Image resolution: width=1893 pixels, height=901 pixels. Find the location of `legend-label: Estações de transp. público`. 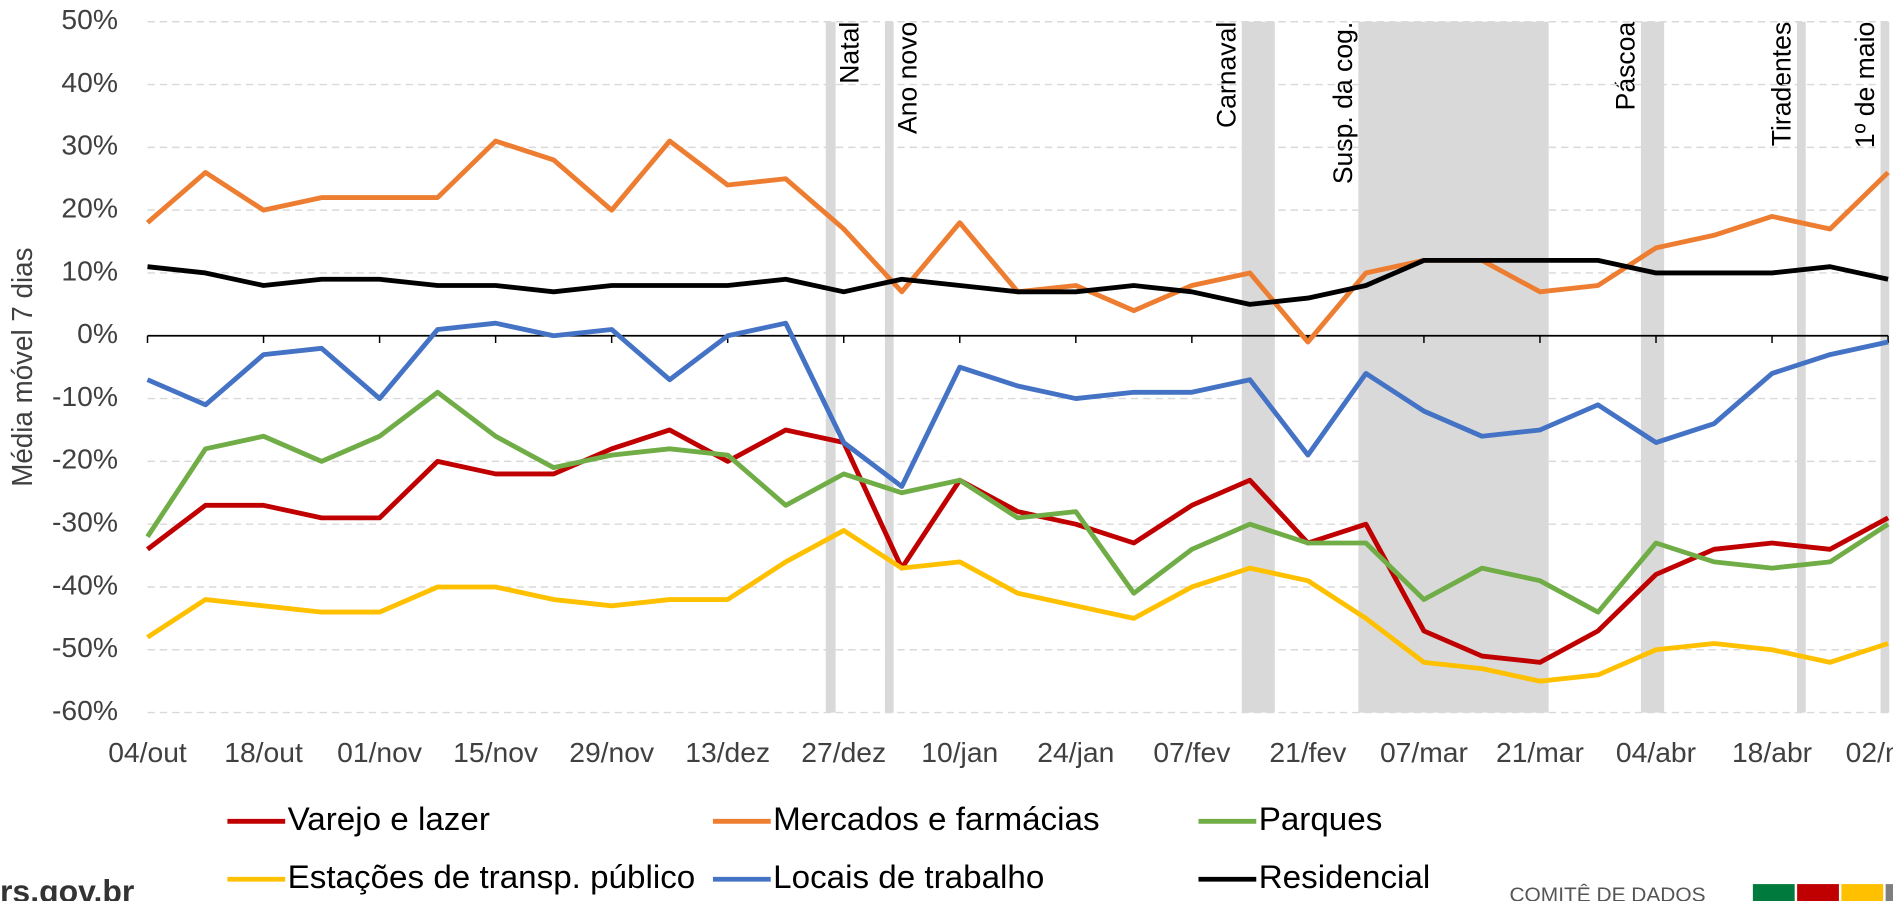

legend-label: Estações de transp. público is located at coordinates (492, 876).